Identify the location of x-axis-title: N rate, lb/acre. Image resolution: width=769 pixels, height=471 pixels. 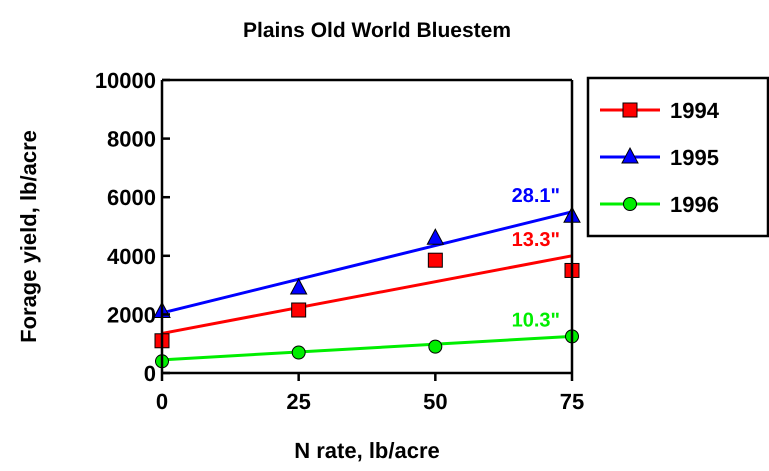
(367, 450).